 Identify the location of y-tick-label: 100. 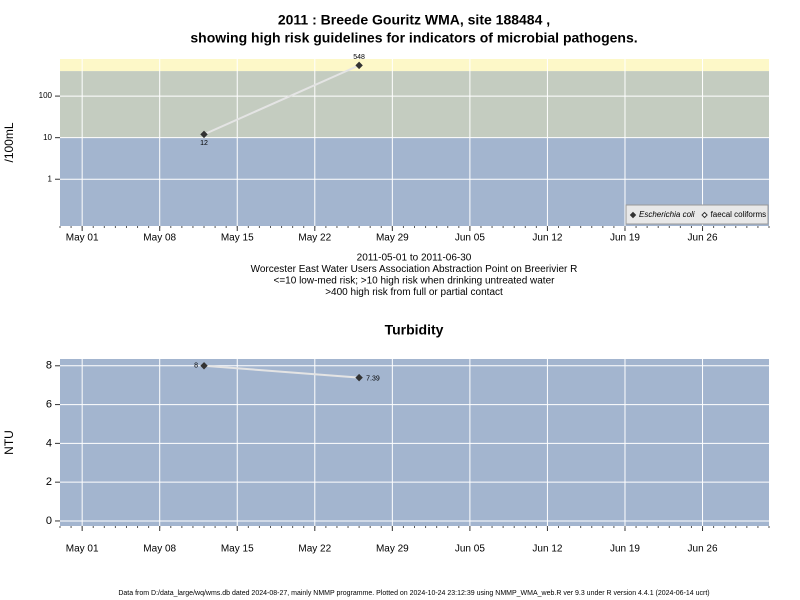
(46, 95).